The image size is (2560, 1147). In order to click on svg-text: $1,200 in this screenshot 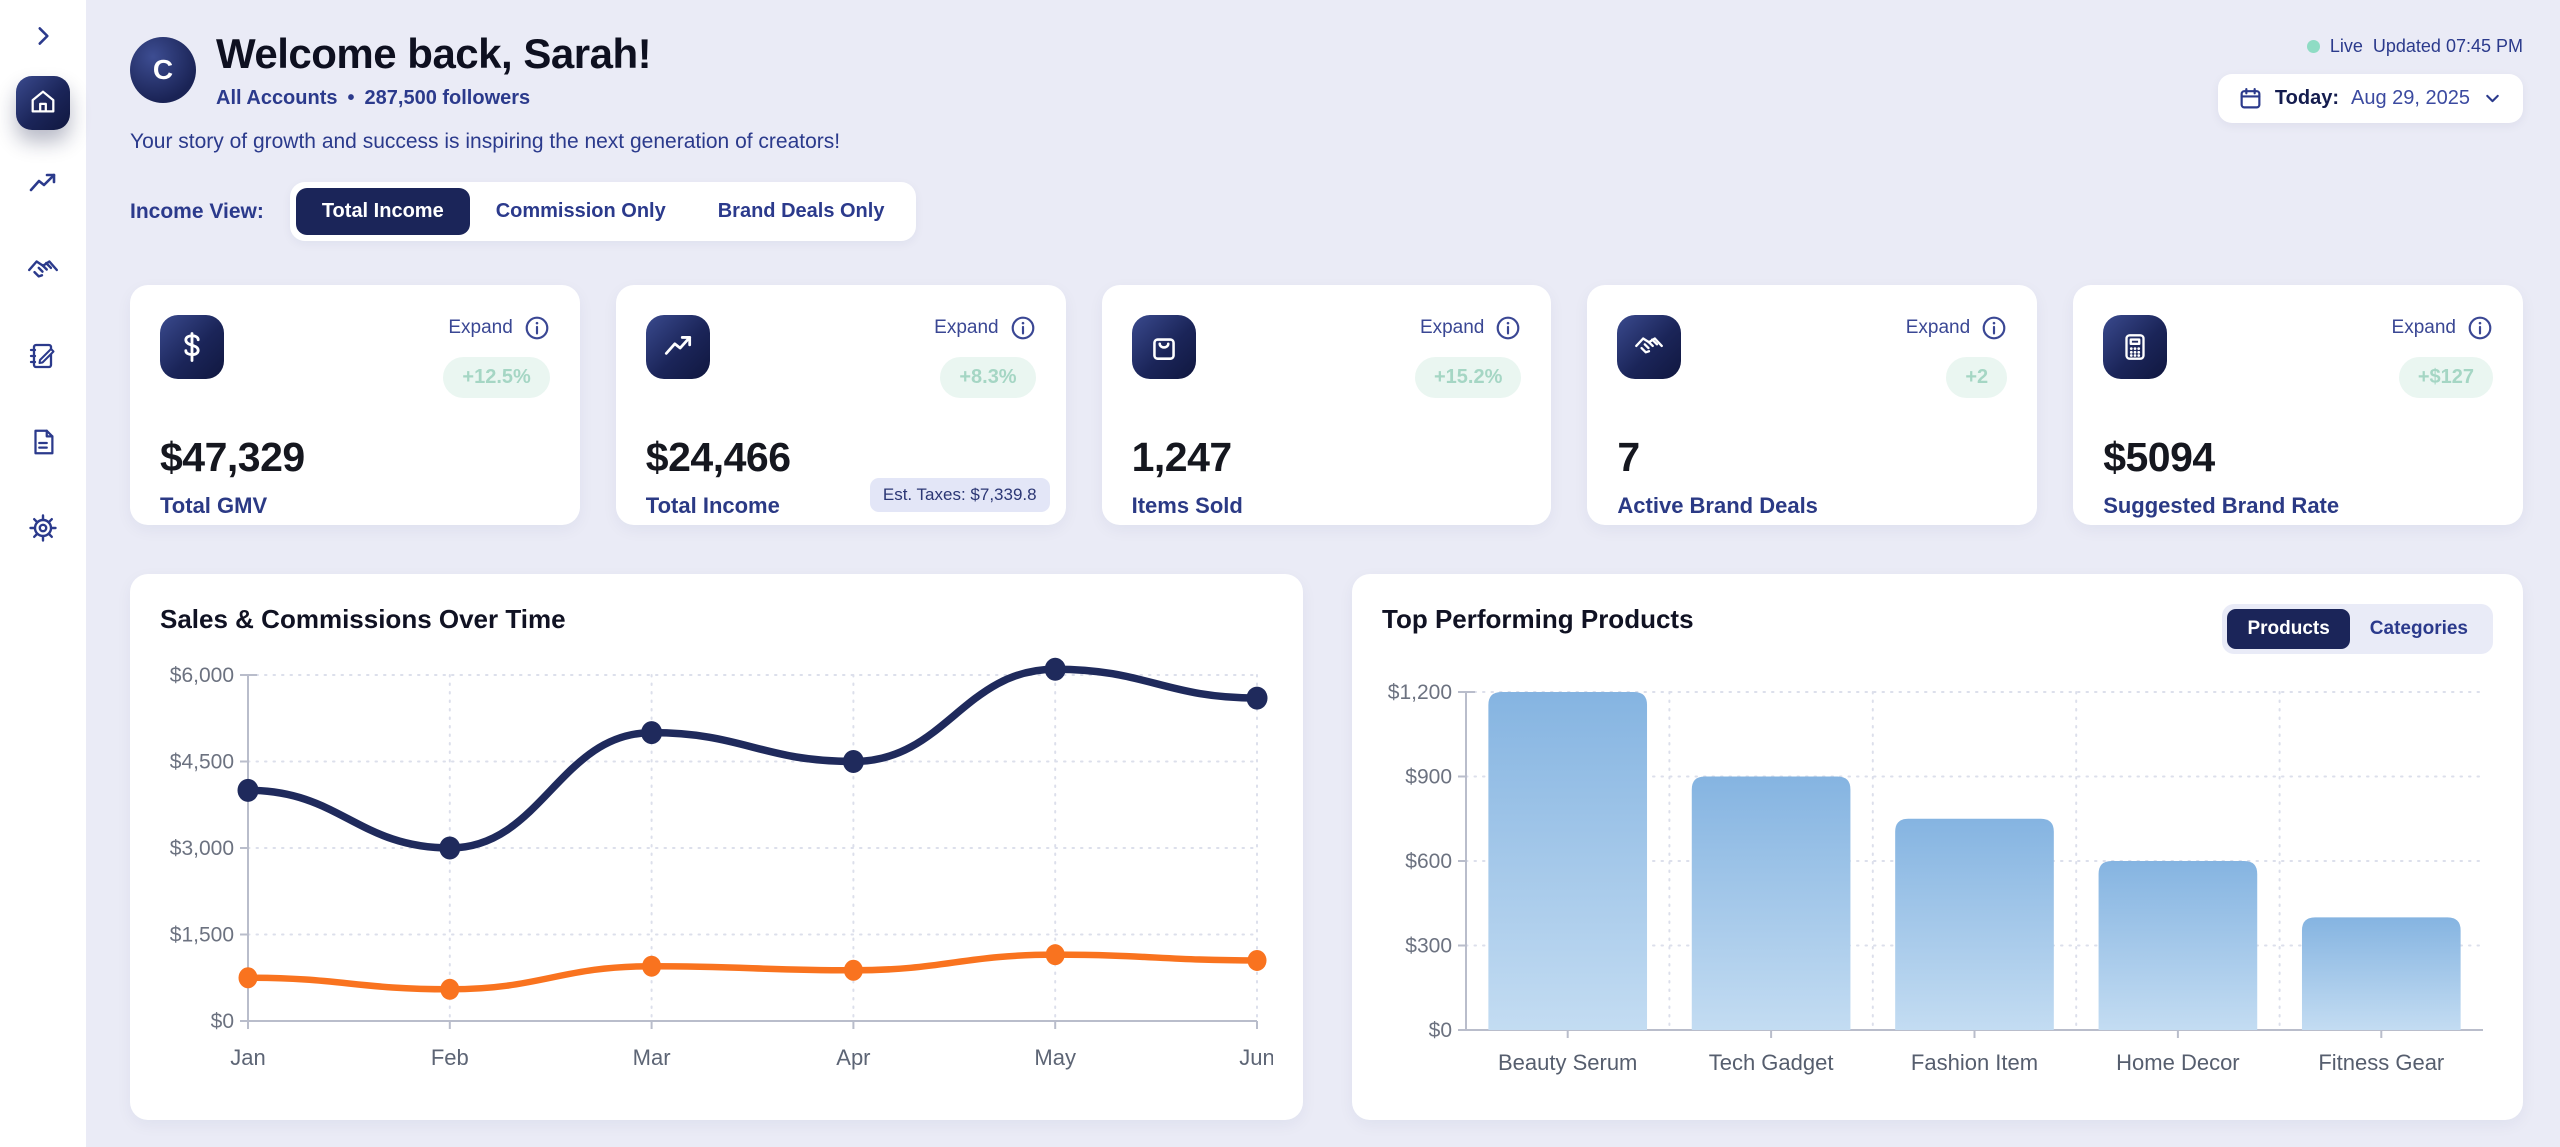, I will do `click(1420, 692)`.